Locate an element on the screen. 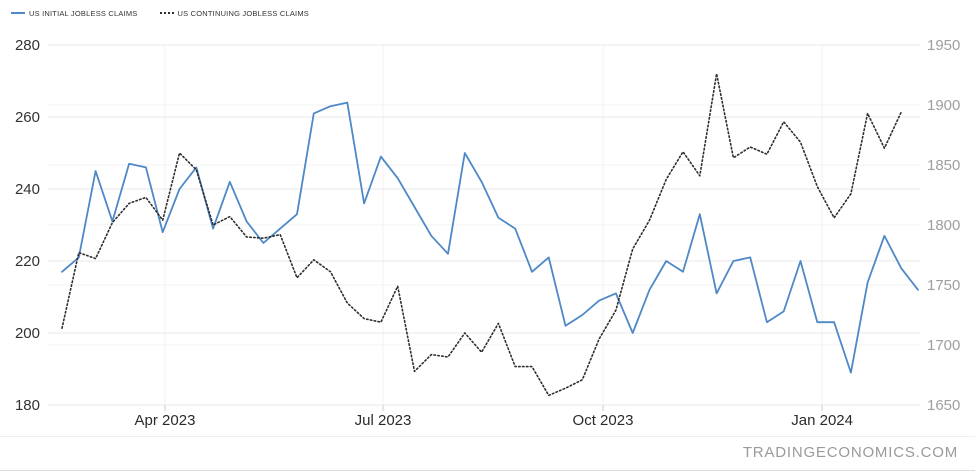  footer-brand-link: TRADINGECONOMICS.COM is located at coordinates (850, 452).